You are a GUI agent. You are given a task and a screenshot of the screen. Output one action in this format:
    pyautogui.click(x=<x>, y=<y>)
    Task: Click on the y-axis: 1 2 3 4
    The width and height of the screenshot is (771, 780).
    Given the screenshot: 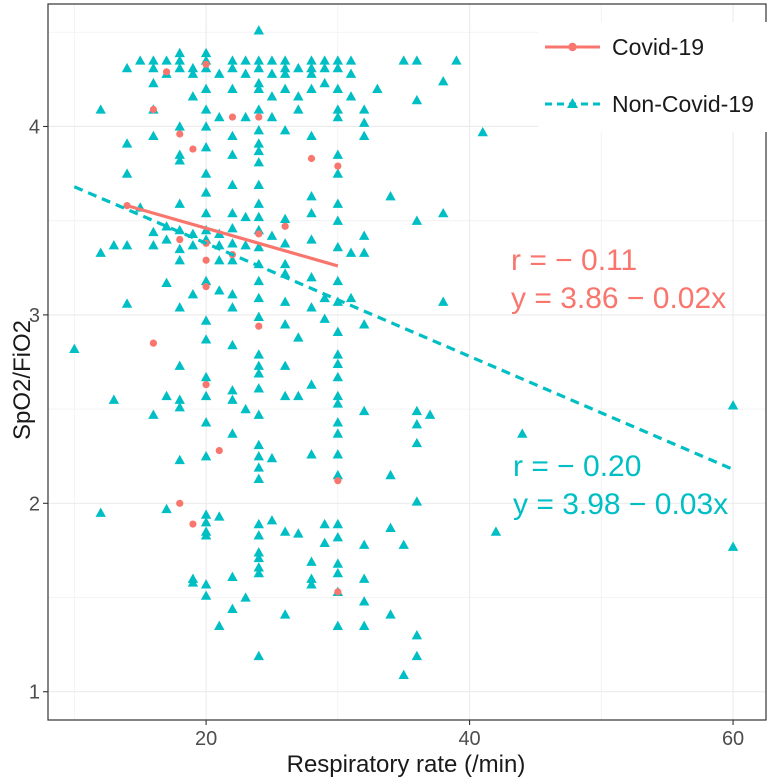 What is the action you would take?
    pyautogui.click(x=38, y=410)
    